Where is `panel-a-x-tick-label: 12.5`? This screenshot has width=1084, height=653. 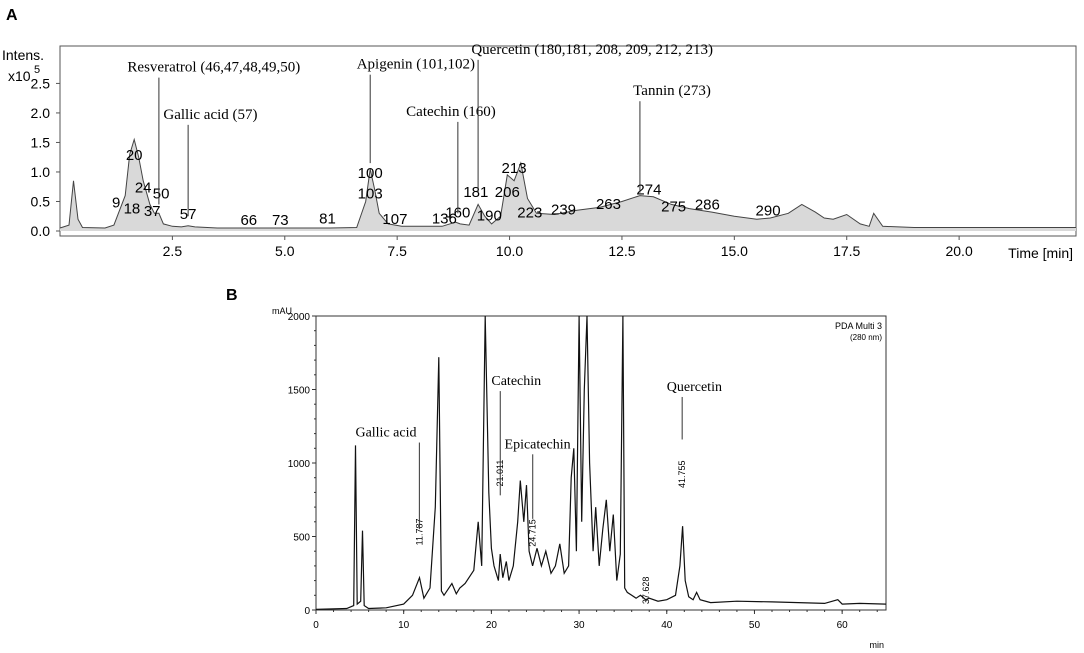
panel-a-x-tick-label: 12.5 is located at coordinates (621, 251).